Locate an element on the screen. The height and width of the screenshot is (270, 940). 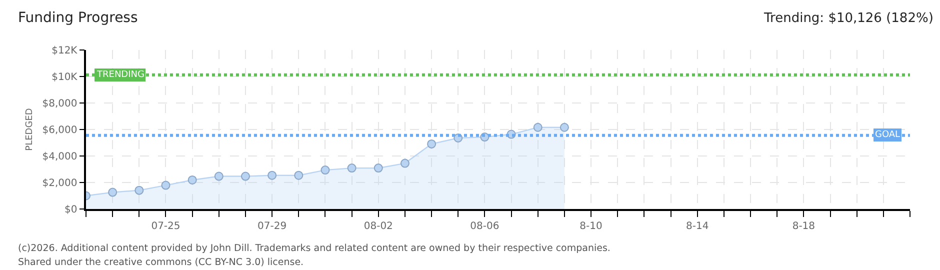
y-tick-label: $4,000 is located at coordinates (60, 157).